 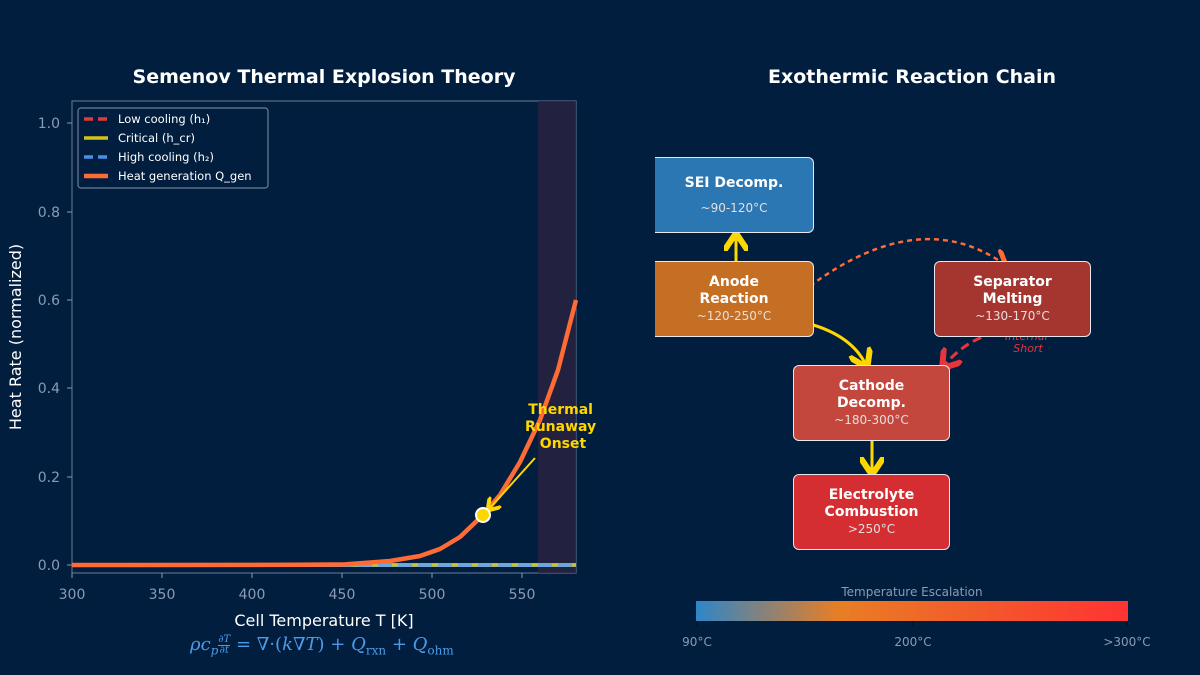 What do you see at coordinates (69, 344) in the screenshot?
I see `y-axis` at bounding box center [69, 344].